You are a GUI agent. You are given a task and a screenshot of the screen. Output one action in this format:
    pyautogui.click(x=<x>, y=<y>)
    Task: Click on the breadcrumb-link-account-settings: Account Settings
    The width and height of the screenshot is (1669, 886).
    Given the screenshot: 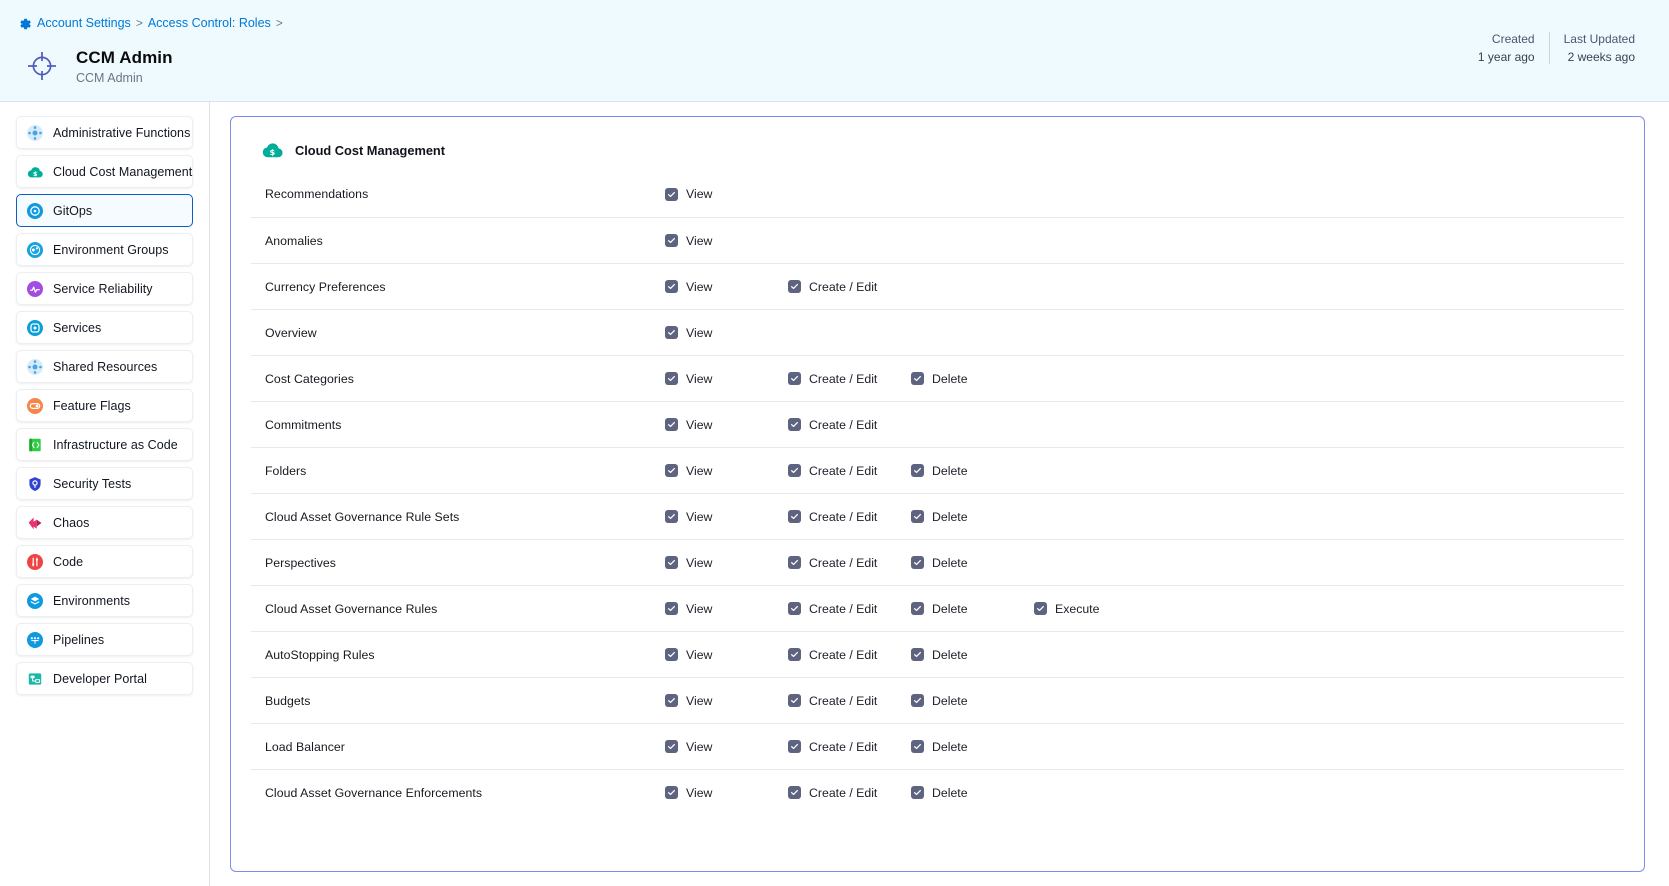 What is the action you would take?
    pyautogui.click(x=84, y=23)
    